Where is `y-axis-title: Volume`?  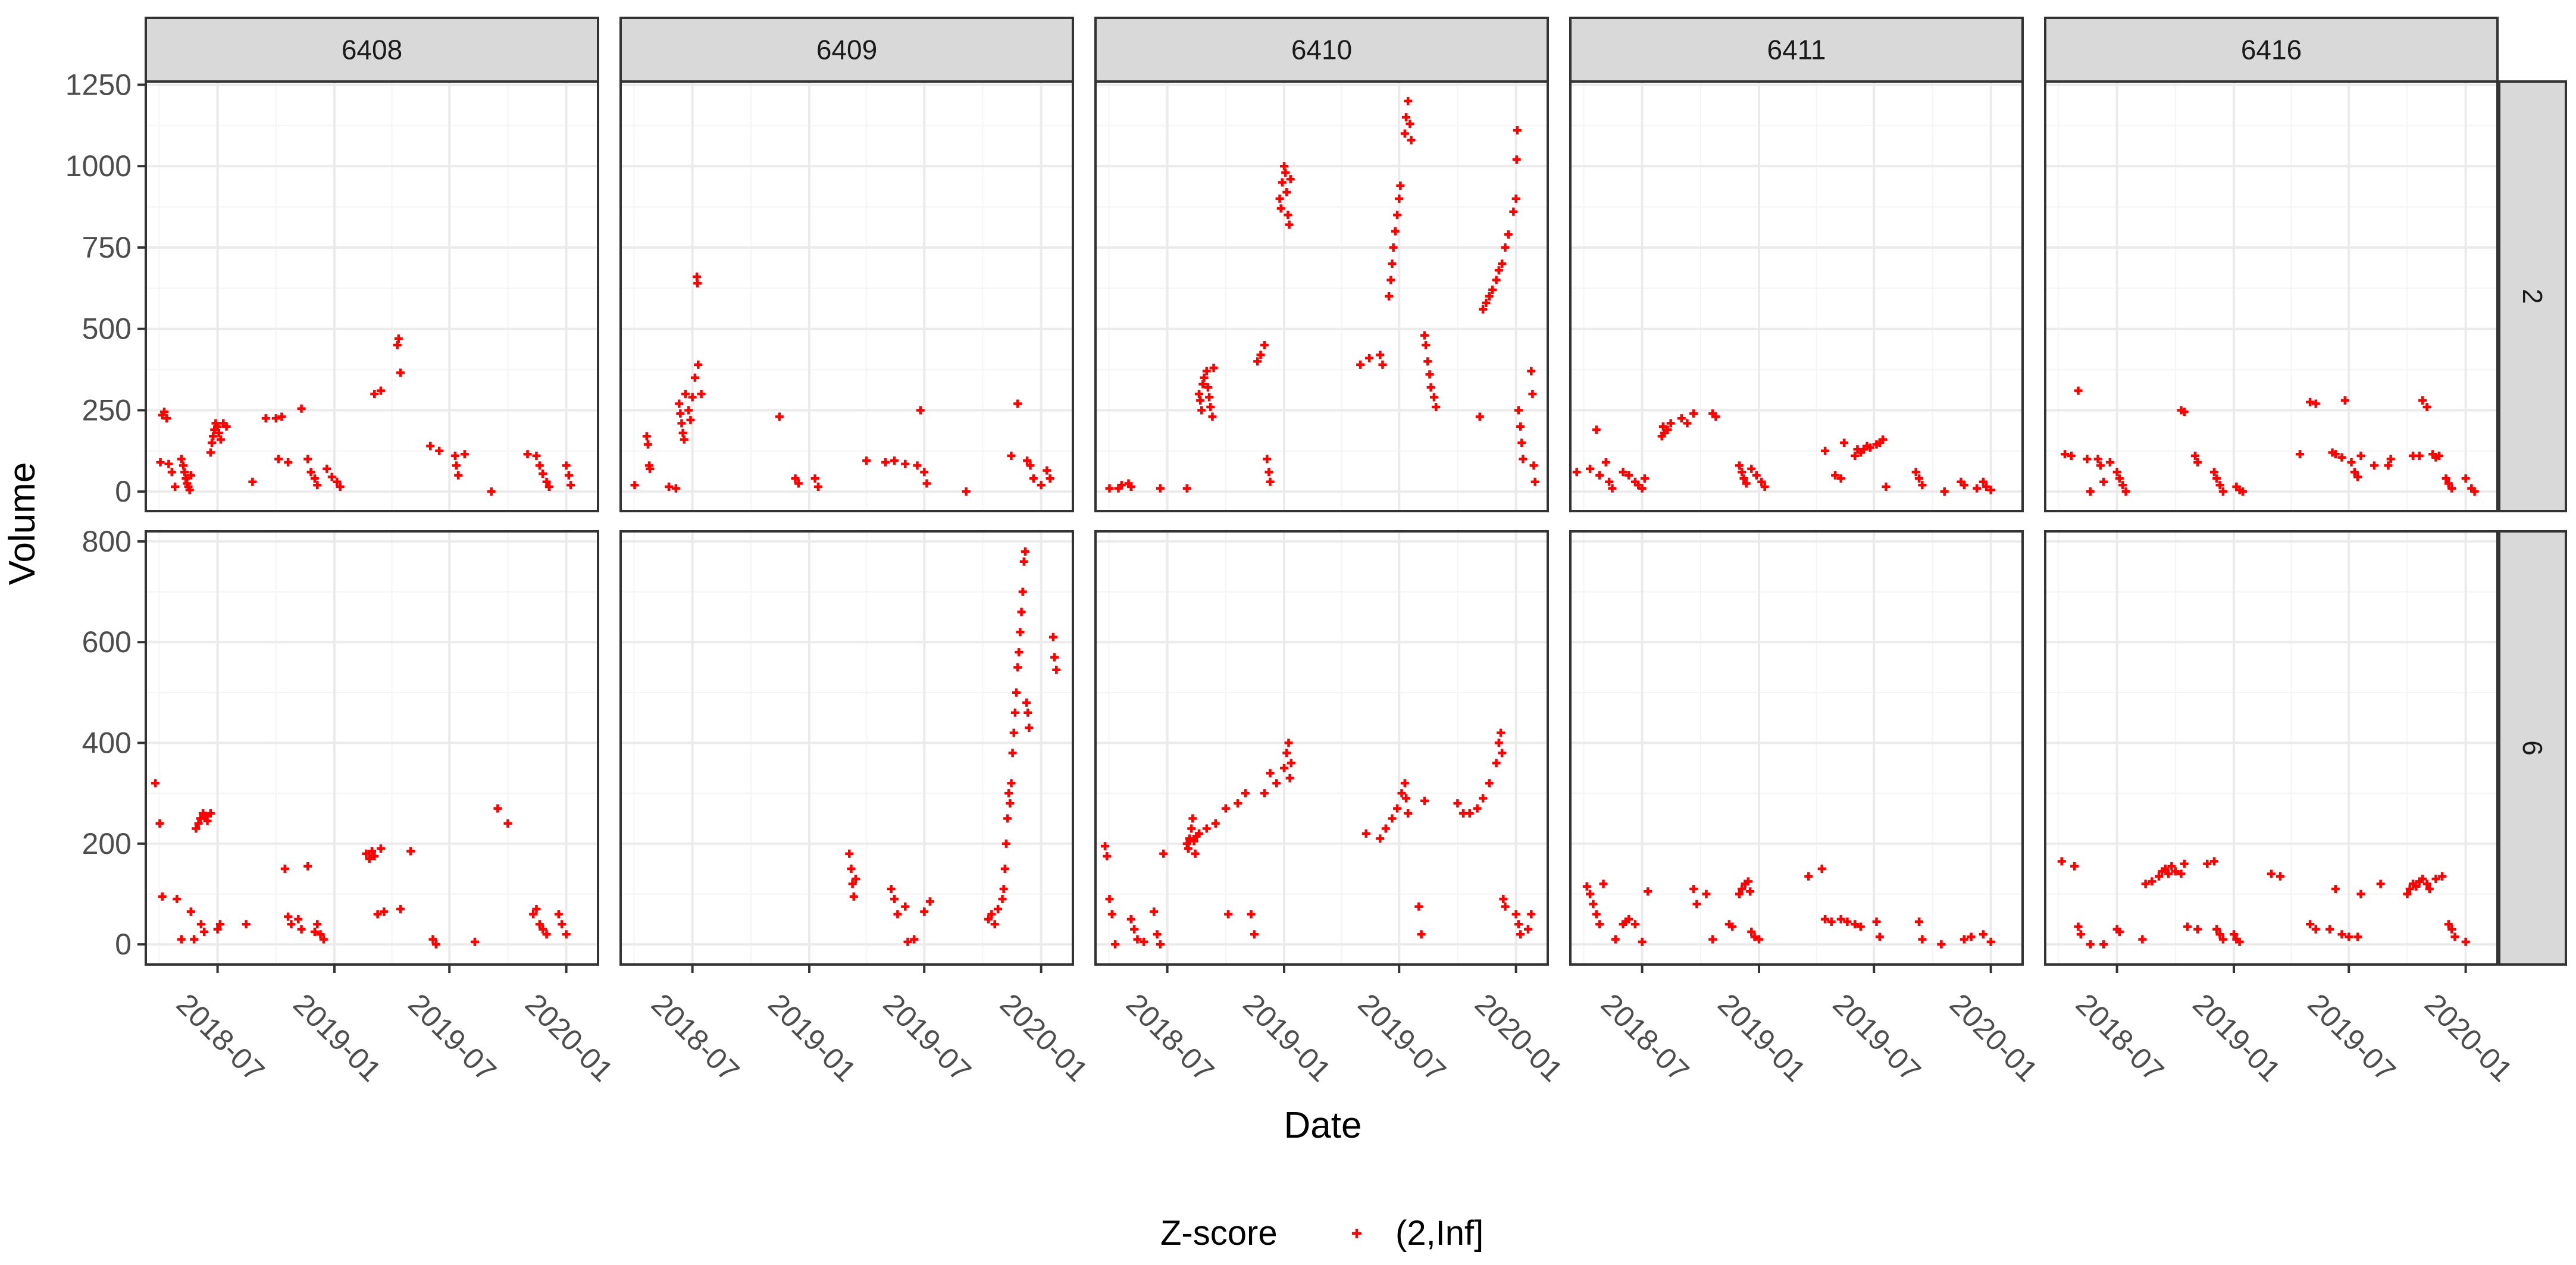 y-axis-title: Volume is located at coordinates (22, 524).